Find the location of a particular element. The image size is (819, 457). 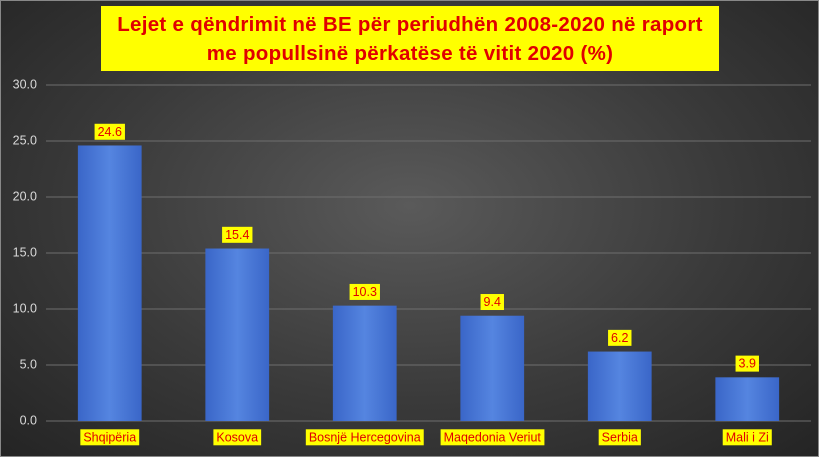

value-label-box: 6.2 is located at coordinates (620, 337).